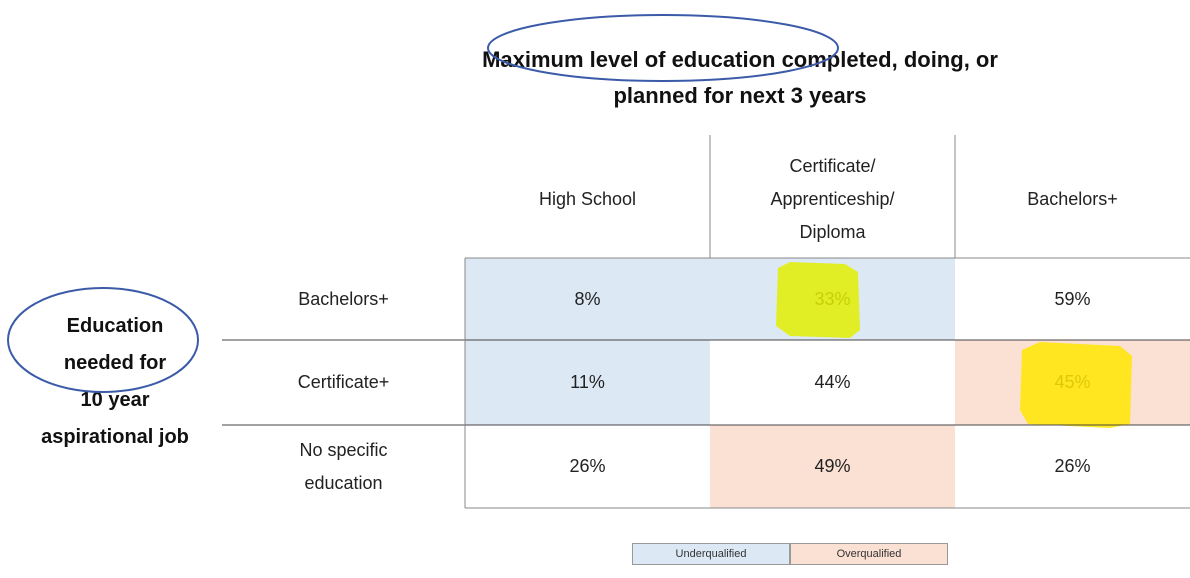 The image size is (1190, 578). Describe the element at coordinates (587, 382) in the screenshot. I see `table-cell: 11%` at that location.